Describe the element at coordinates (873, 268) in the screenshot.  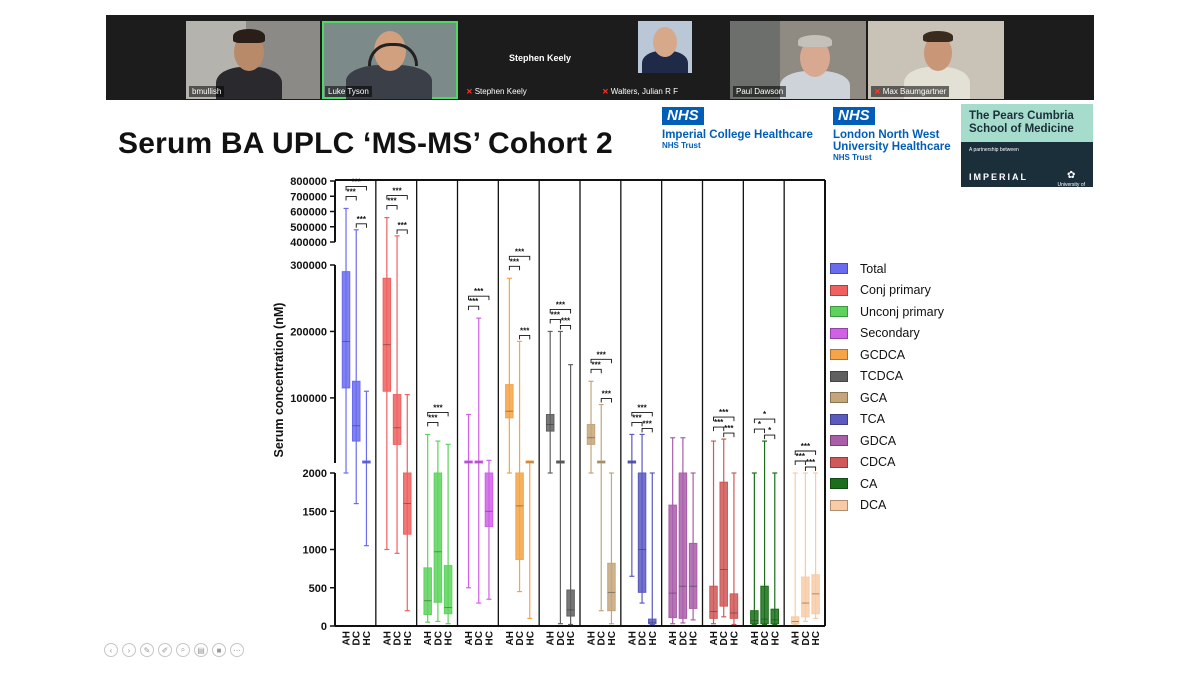
I see `legend-label: Total` at that location.